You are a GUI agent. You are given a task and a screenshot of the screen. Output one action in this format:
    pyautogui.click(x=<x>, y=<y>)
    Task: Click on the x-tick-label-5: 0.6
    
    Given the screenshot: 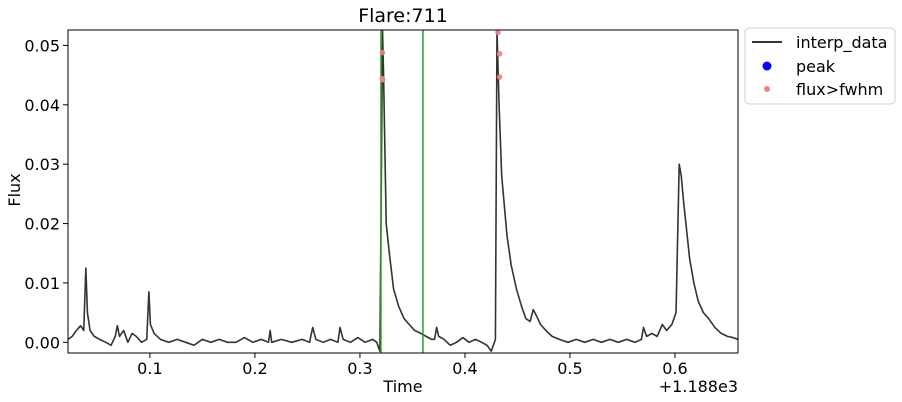 What is the action you would take?
    pyautogui.click(x=674, y=368)
    